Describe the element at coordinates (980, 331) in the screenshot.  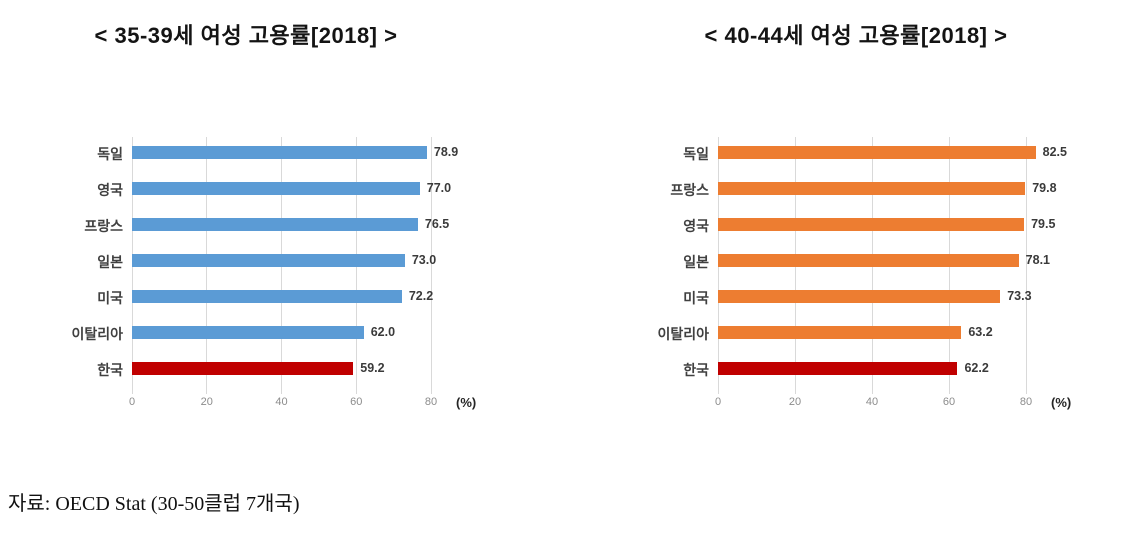
I see `bar-value-label: 63.2` at that location.